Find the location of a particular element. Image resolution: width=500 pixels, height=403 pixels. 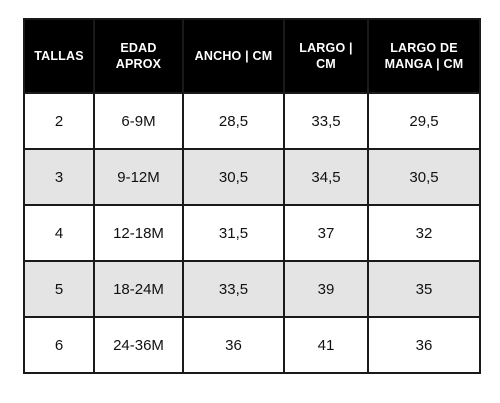

header-ancho-line-1: ANCHO | CM is located at coordinates (233, 56).